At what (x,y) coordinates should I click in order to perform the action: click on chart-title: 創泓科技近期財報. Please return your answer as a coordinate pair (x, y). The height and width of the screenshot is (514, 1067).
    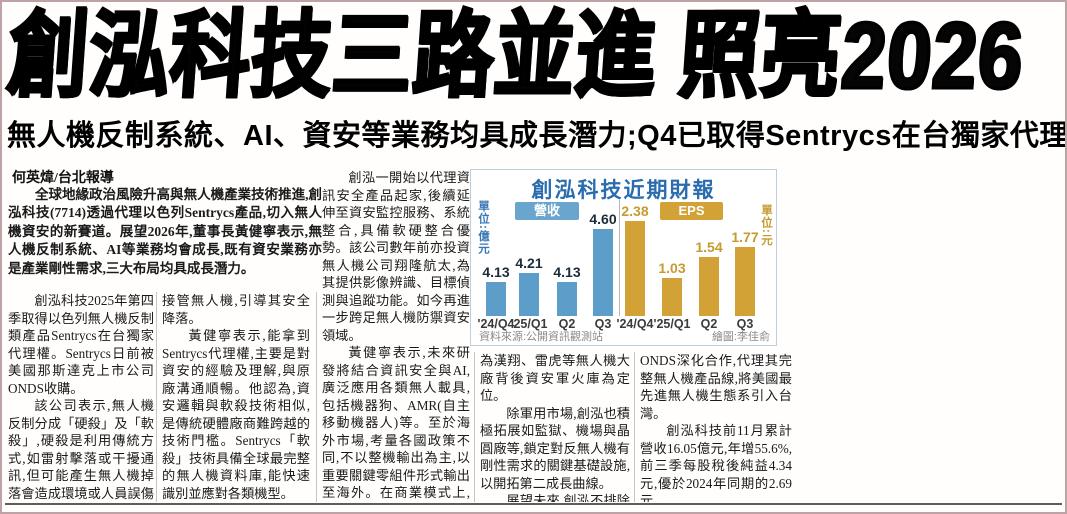
    Looking at the image, I should click on (623, 190).